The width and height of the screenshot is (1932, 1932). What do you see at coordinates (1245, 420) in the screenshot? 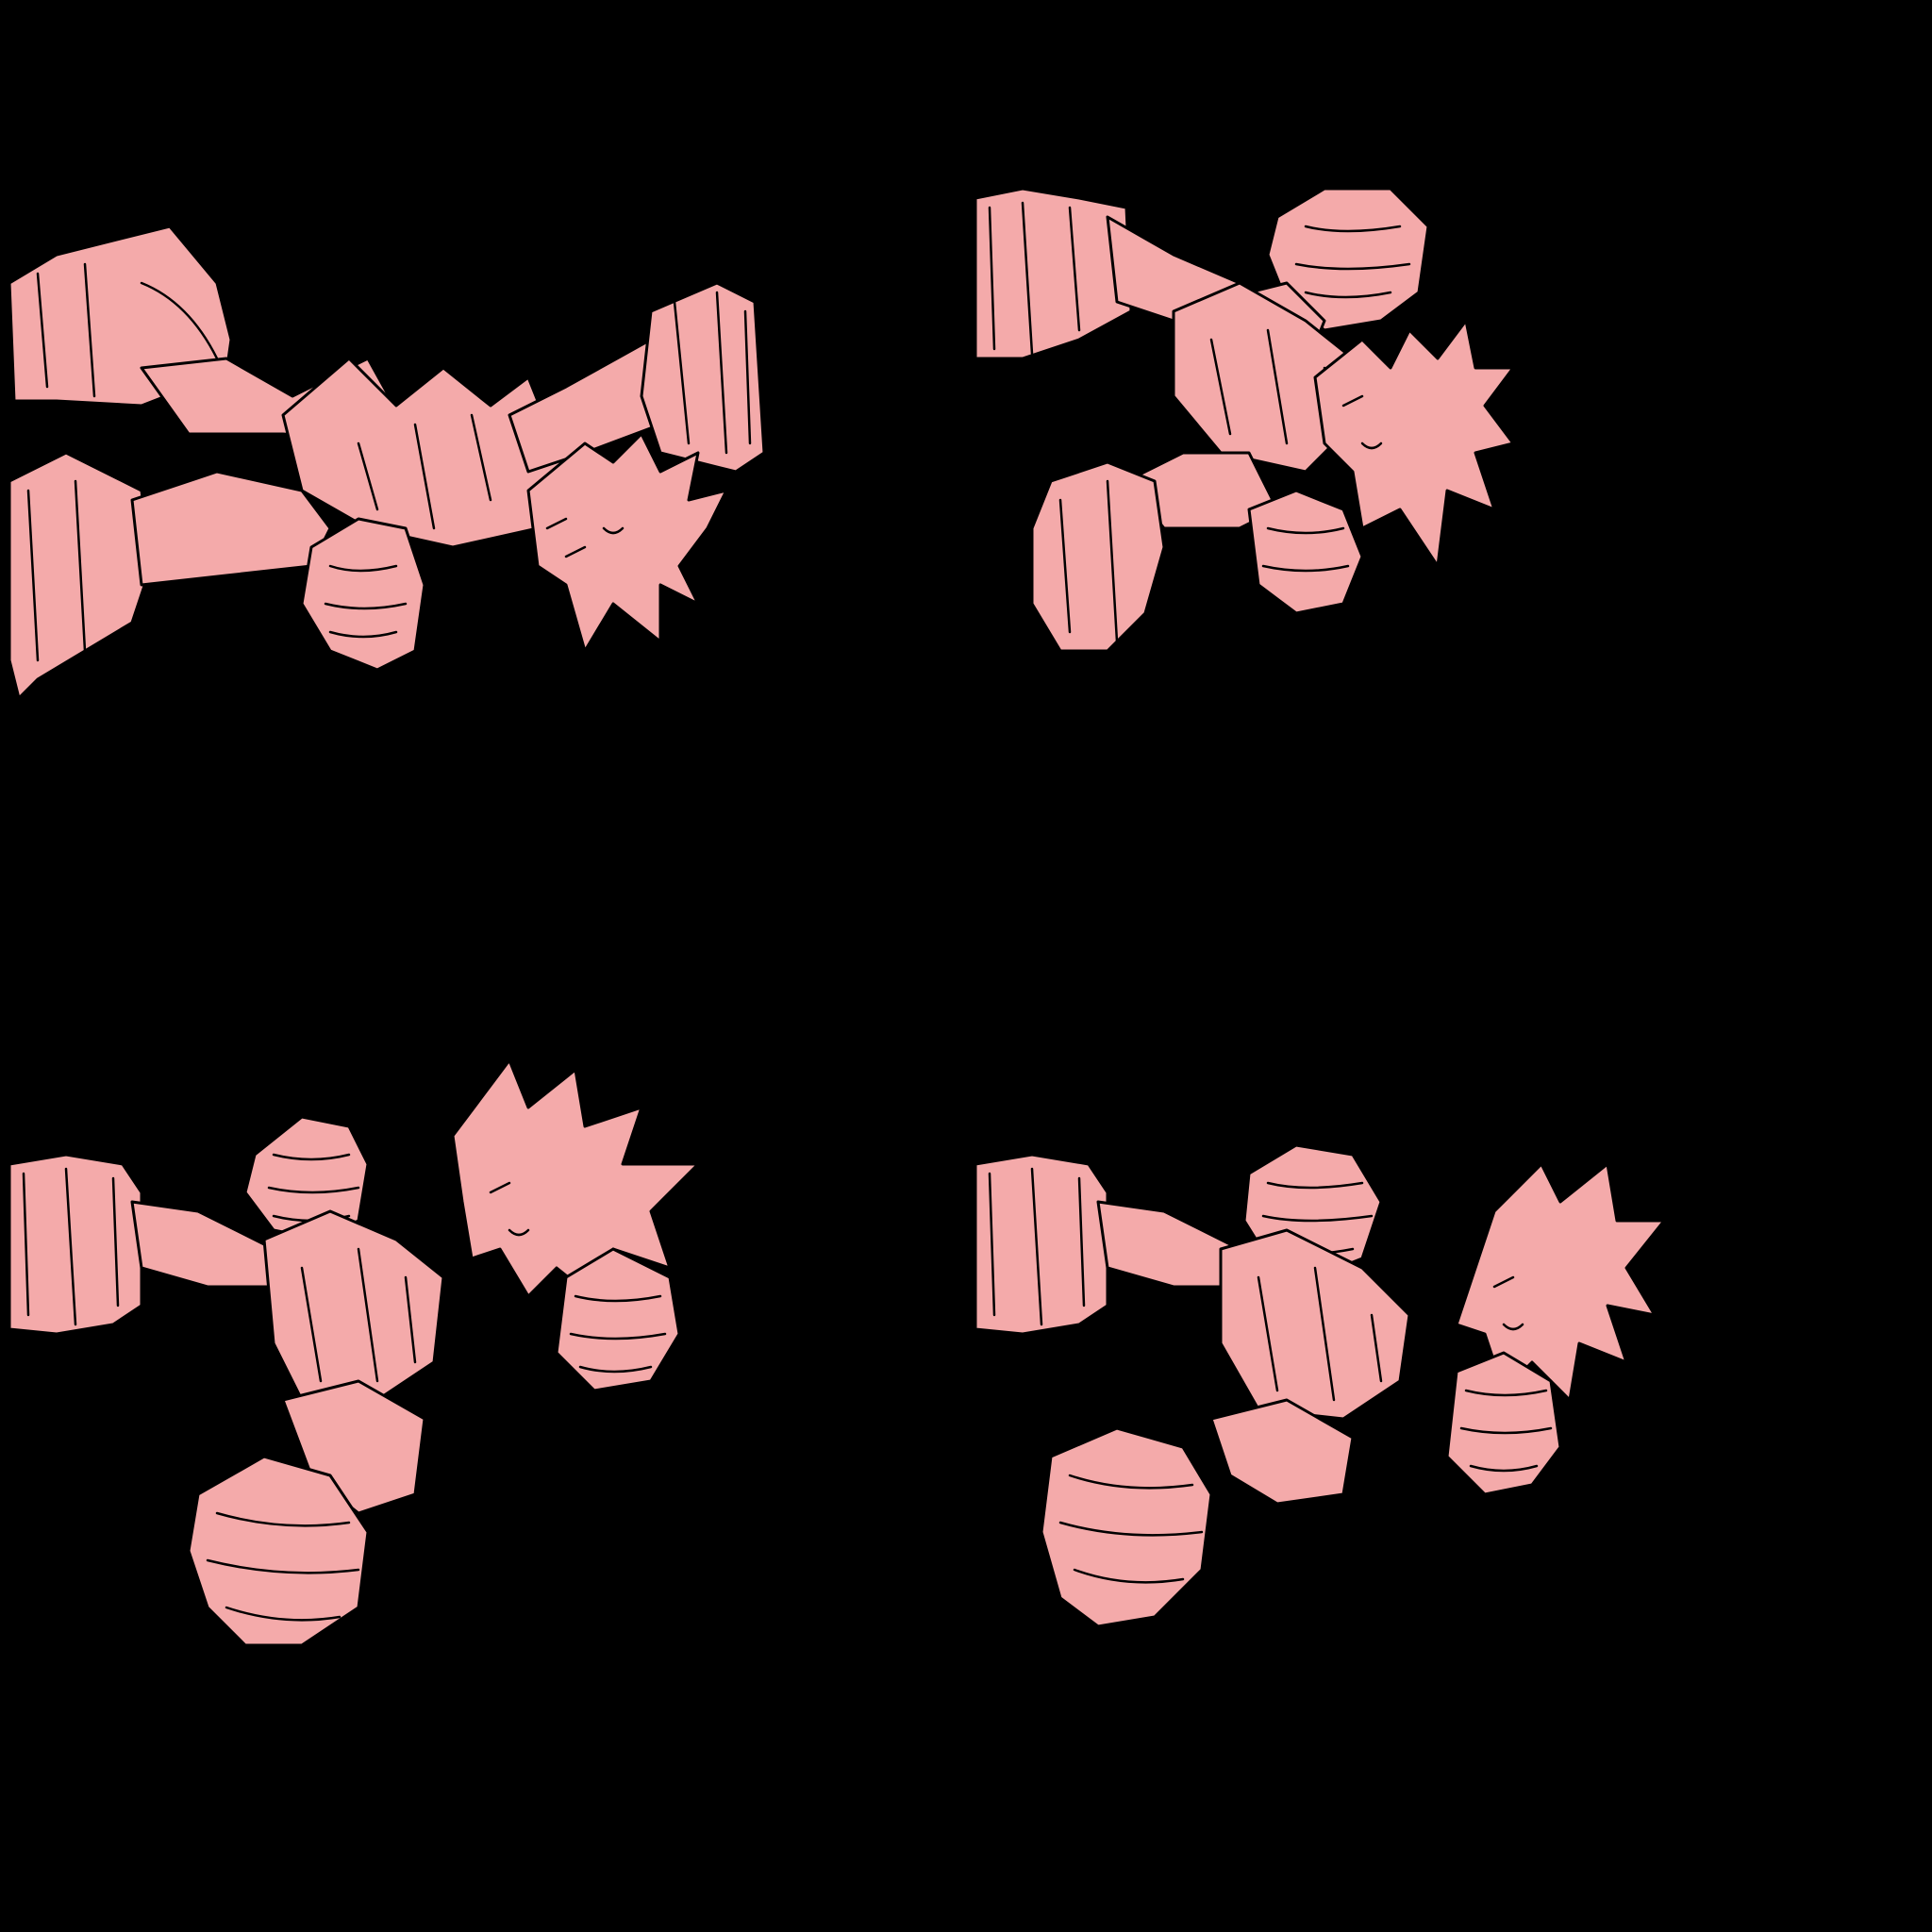
I see `sprite-frame-2-graphic` at bounding box center [1245, 420].